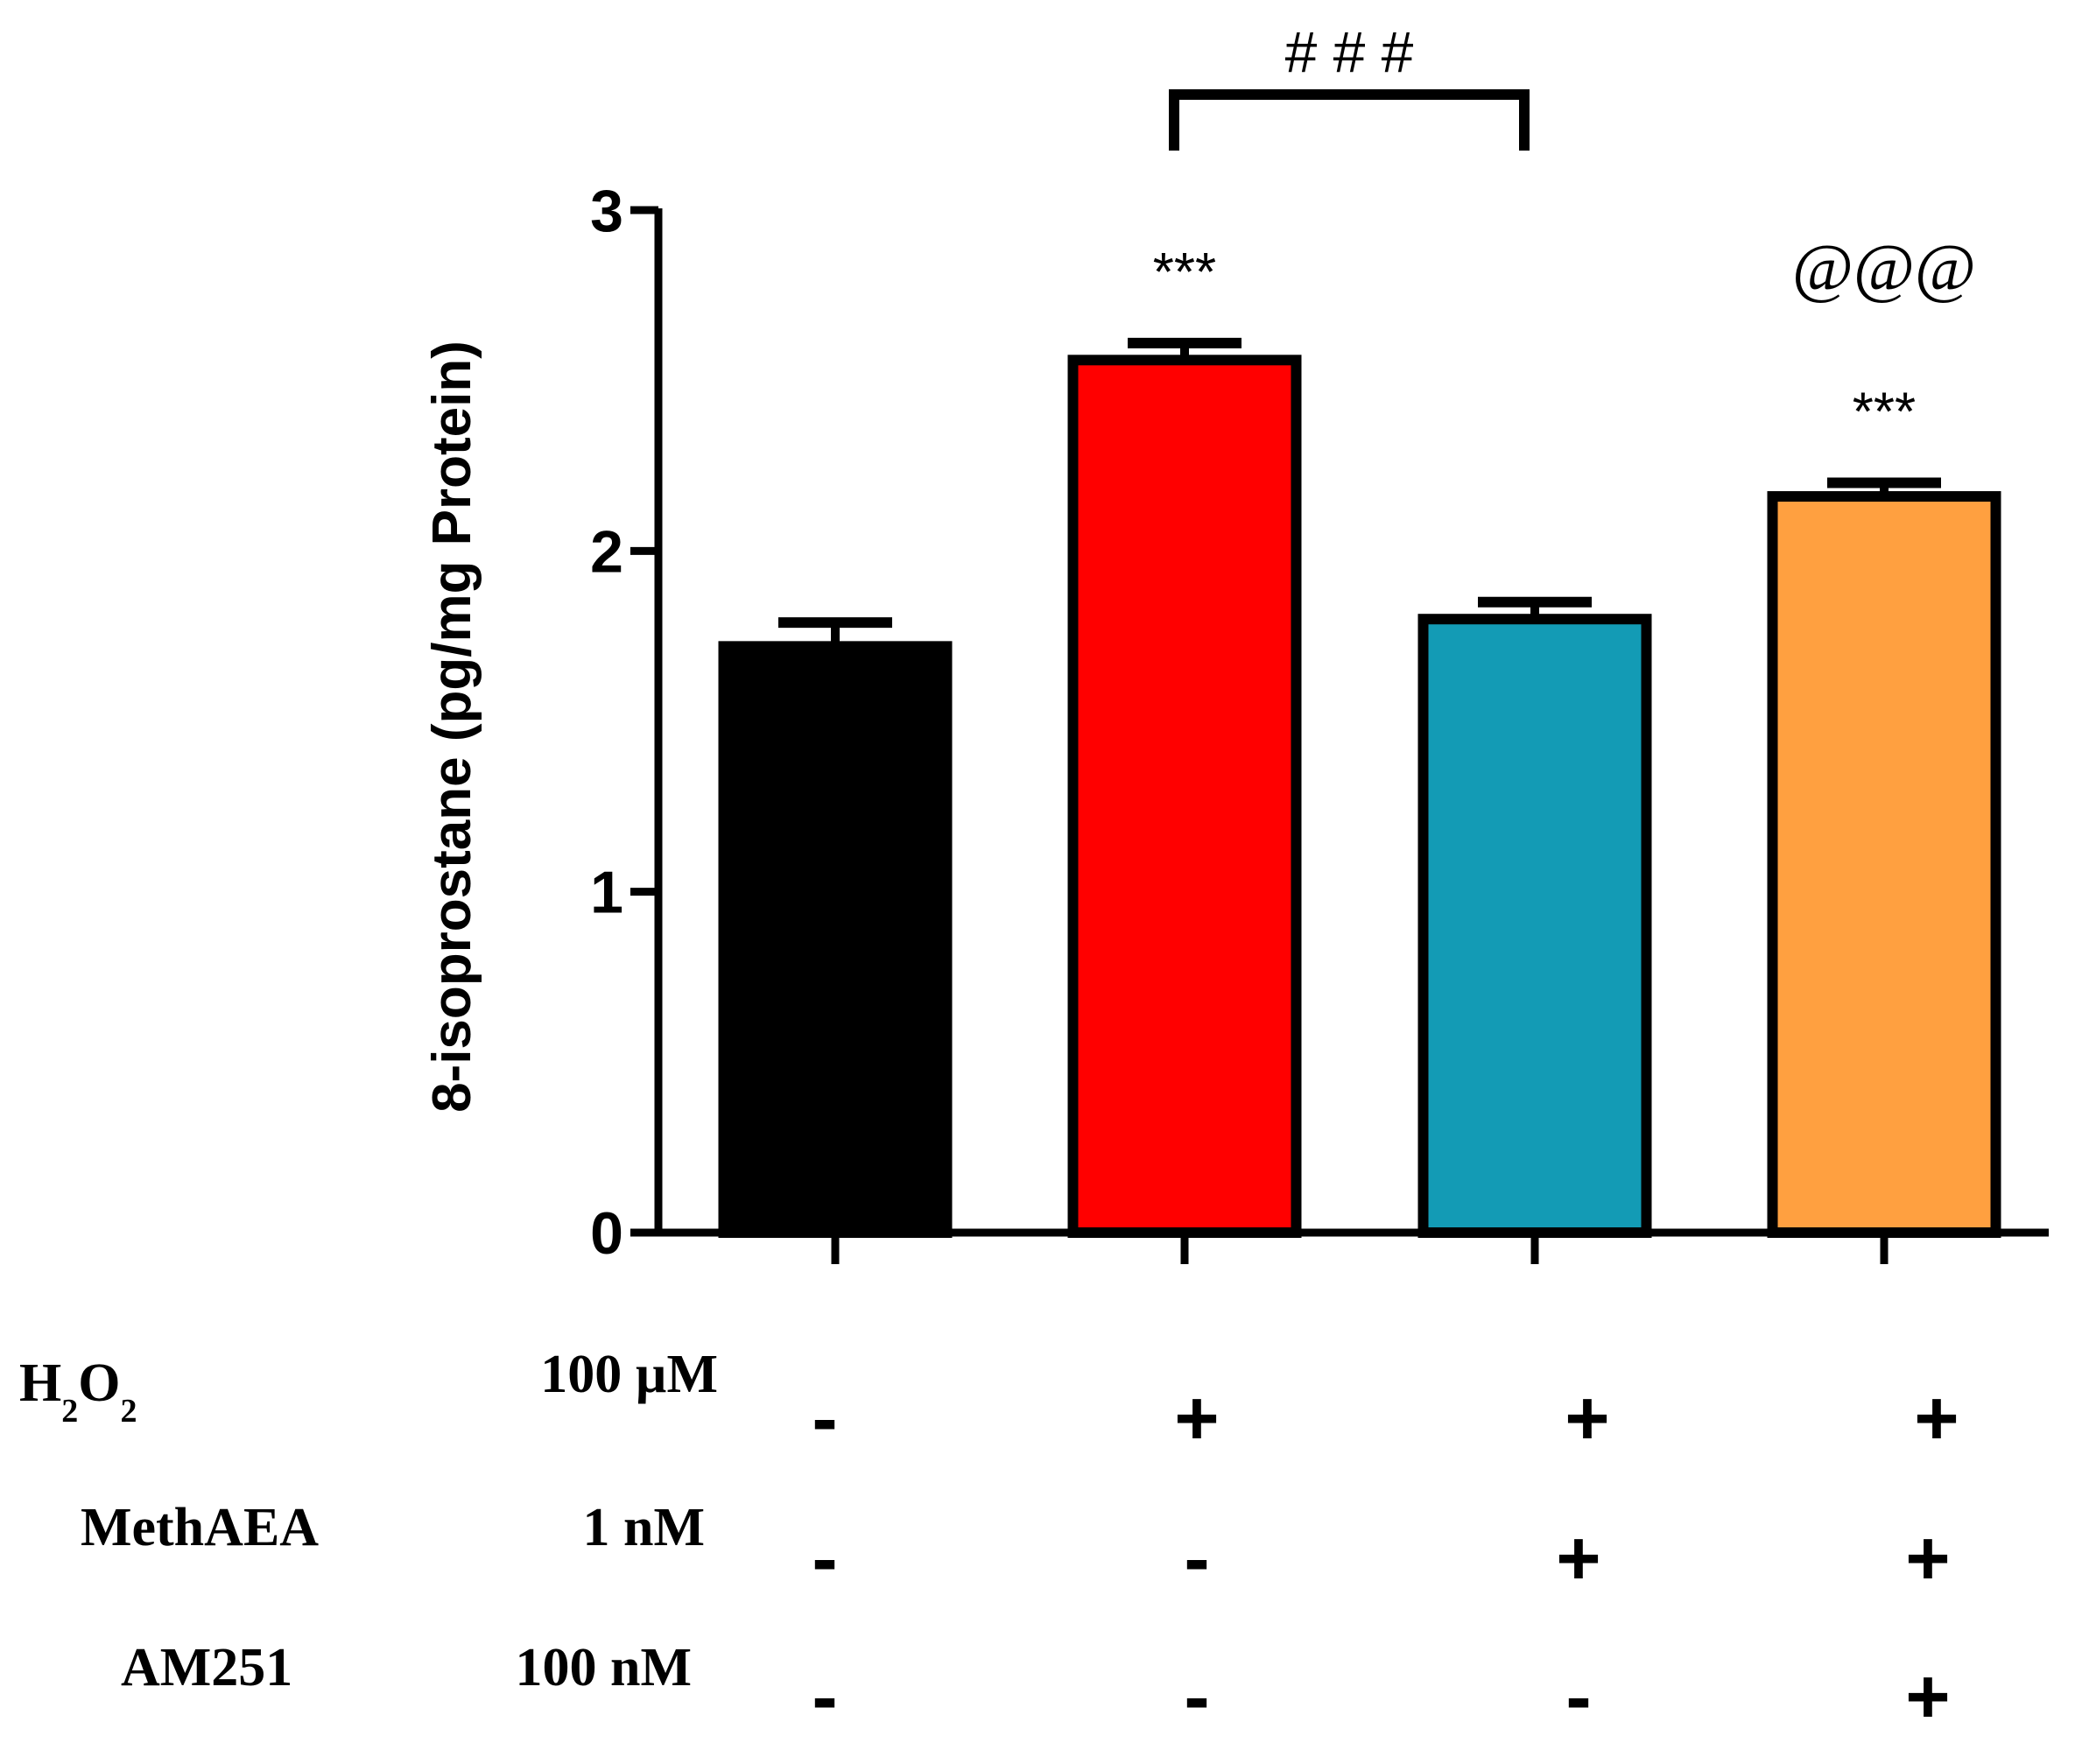 The height and width of the screenshot is (1764, 2082). I want to click on significance-1: ***, so click(1884, 412).